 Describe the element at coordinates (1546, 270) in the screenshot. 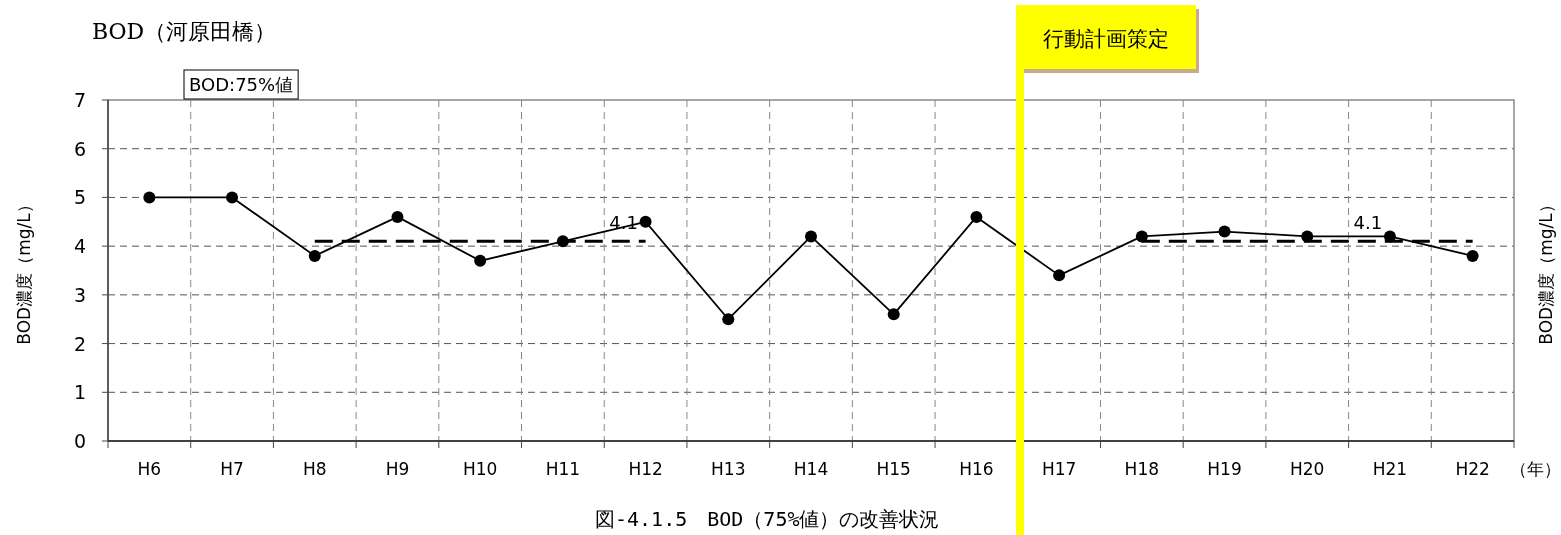

I see `y2-axis-title: BOD濃度（mg/L）` at that location.